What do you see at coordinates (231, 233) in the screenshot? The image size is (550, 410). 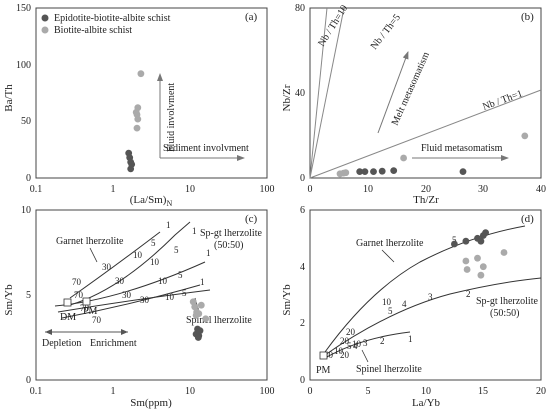 I see `sp-gt-label-1: Sp-gt lherzolite` at bounding box center [231, 233].